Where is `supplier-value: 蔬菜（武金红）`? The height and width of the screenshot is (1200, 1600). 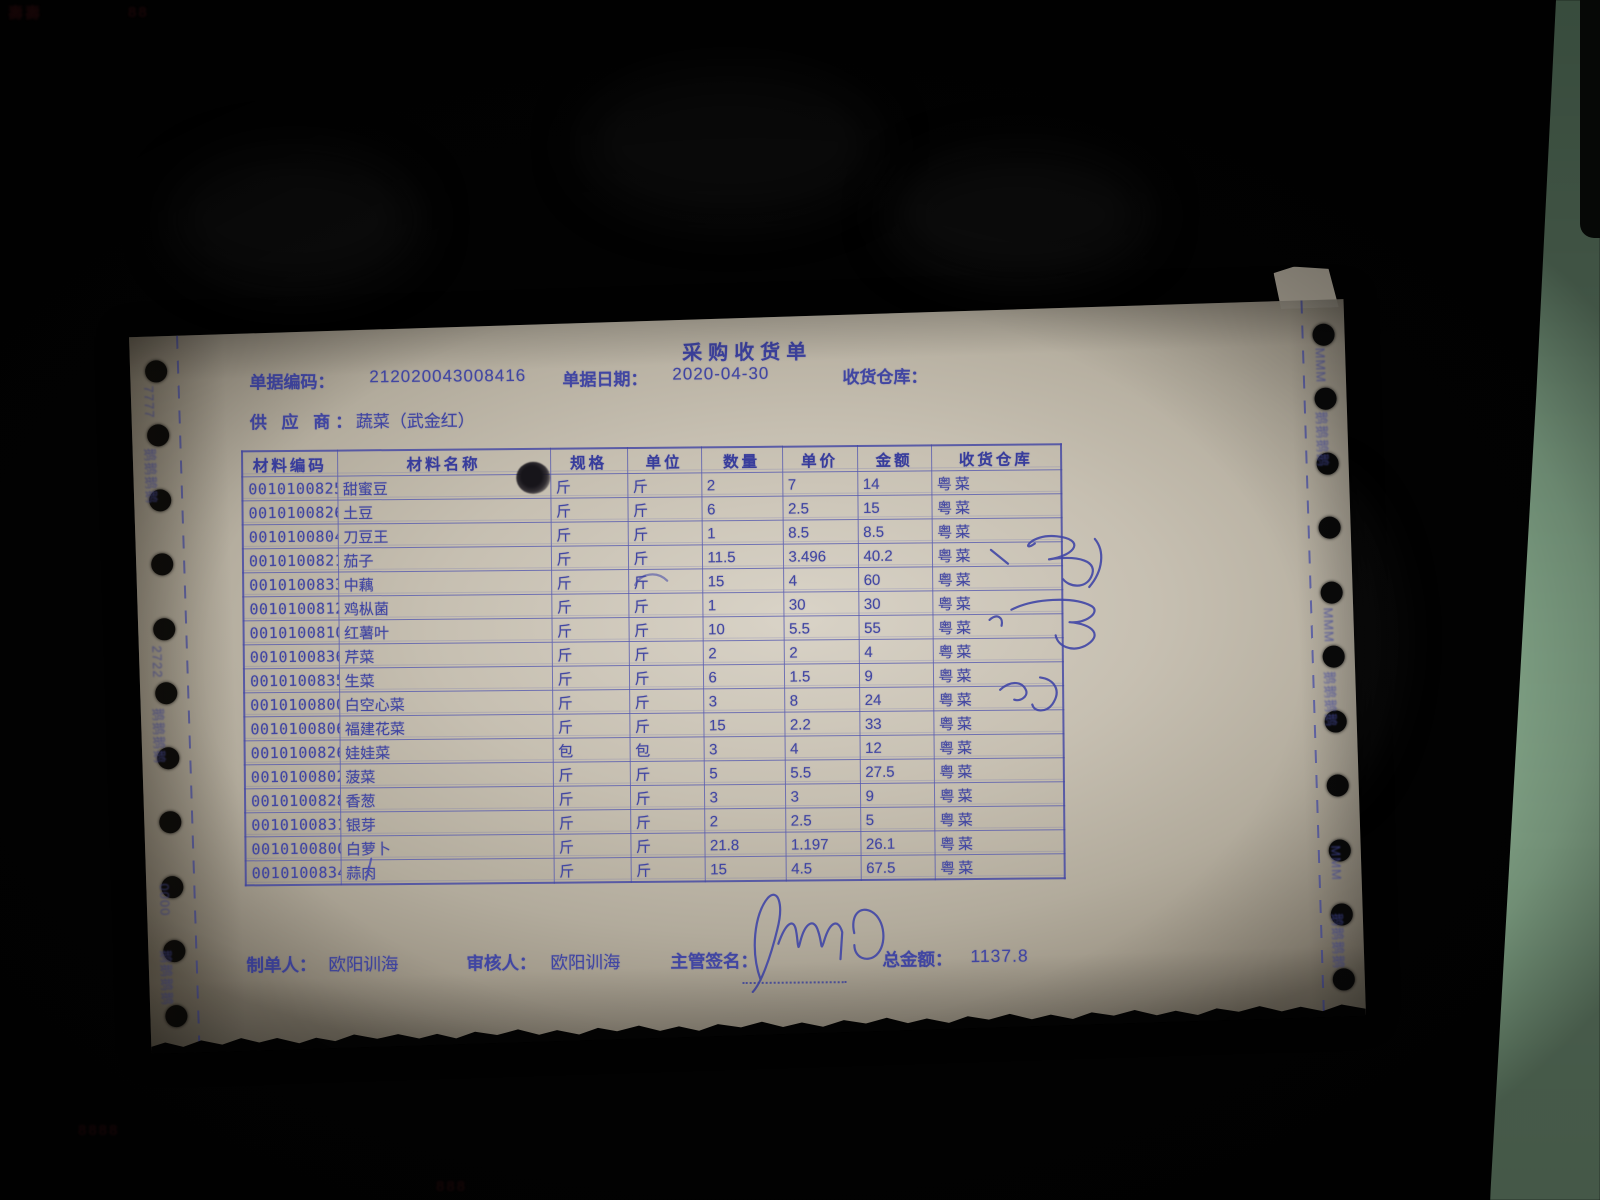
supplier-value: 蔬菜（武金红） is located at coordinates (415, 421).